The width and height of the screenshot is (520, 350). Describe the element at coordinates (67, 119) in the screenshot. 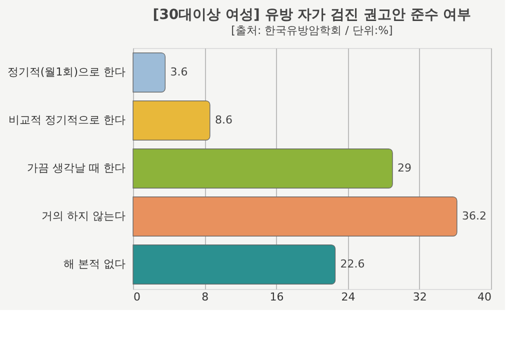

I see `y-tick-label: 비교적 정기적으로 한다` at that location.